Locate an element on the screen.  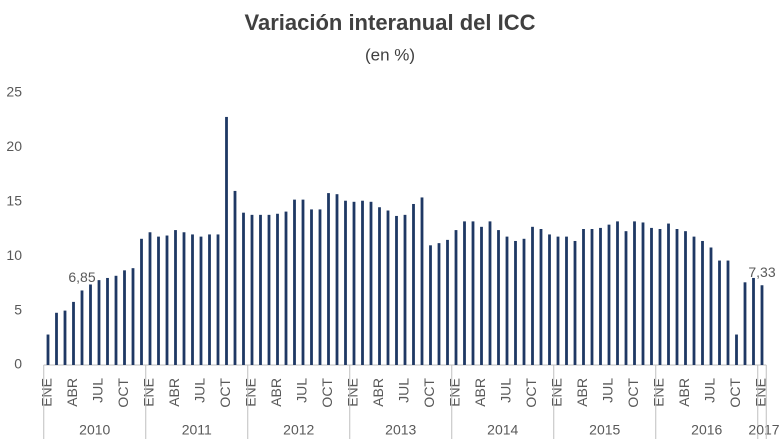
year-label: 2011 is located at coordinates (197, 430).